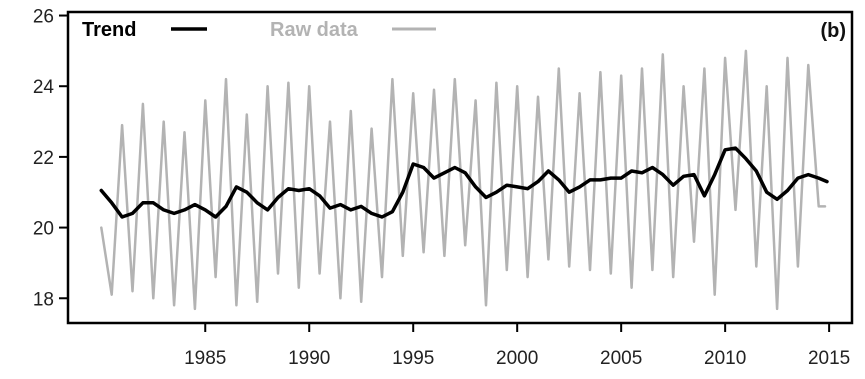  What do you see at coordinates (43, 158) in the screenshot?
I see `y-tick-label: 22` at bounding box center [43, 158].